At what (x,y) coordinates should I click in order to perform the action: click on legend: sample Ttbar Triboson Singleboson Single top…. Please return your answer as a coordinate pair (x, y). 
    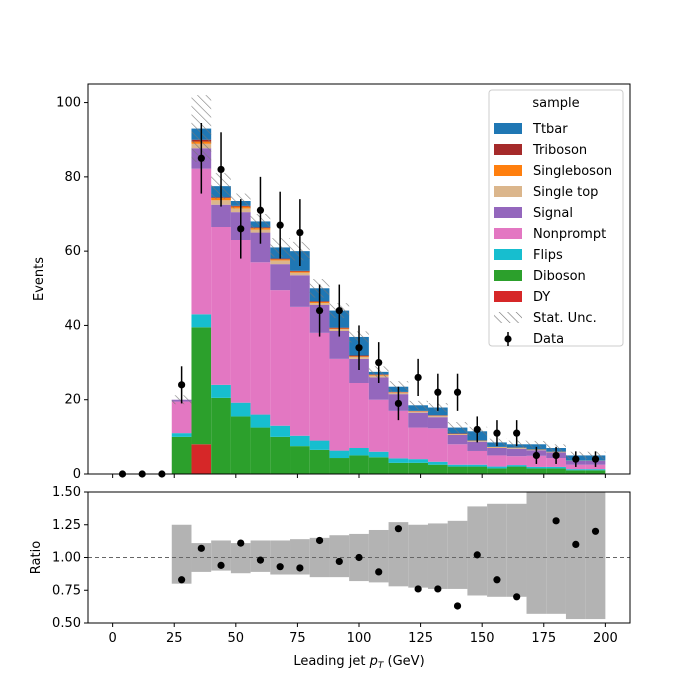
    Looking at the image, I should click on (556, 218).